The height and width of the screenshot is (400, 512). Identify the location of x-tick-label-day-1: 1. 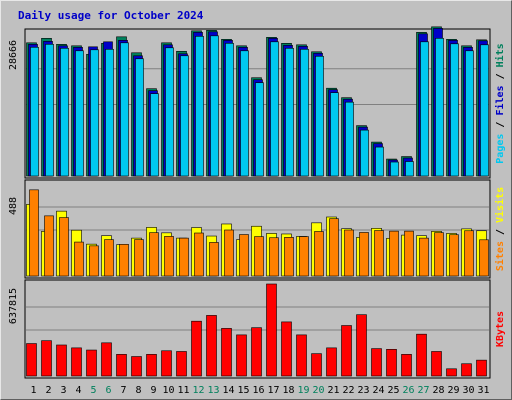
(33, 390).